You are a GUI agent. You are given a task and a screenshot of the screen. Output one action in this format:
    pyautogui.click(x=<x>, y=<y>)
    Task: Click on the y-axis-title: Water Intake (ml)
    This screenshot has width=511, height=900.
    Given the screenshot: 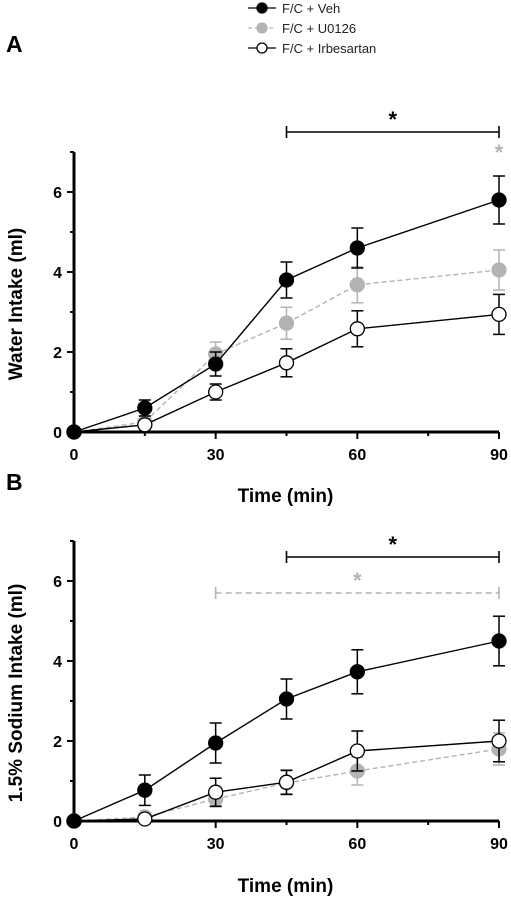 What is the action you would take?
    pyautogui.click(x=16, y=304)
    